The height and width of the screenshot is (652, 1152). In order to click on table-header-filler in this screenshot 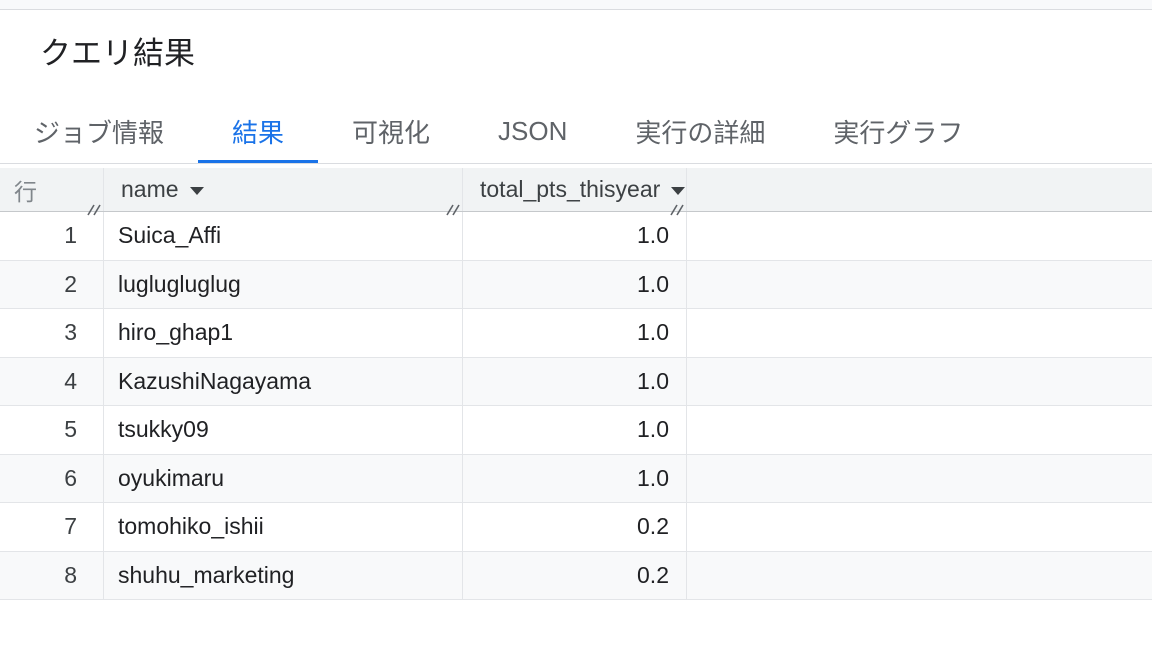, I will do `click(919, 189)`.